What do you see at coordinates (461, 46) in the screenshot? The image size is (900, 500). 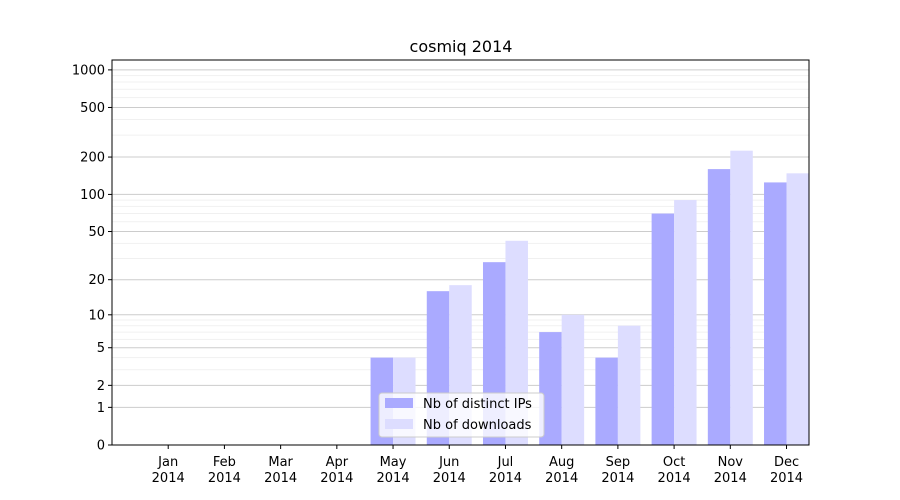 I see `chart-title: cosmiq 2014` at bounding box center [461, 46].